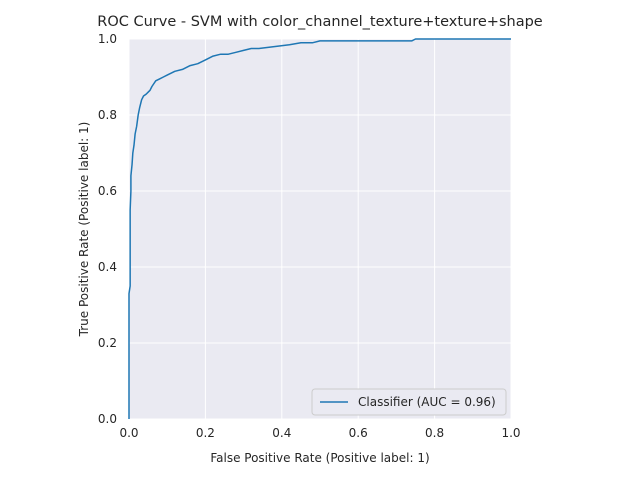 Image resolution: width=640 pixels, height=480 pixels. What do you see at coordinates (107, 39) in the screenshot?
I see `y-tick-label: 1.0` at bounding box center [107, 39].